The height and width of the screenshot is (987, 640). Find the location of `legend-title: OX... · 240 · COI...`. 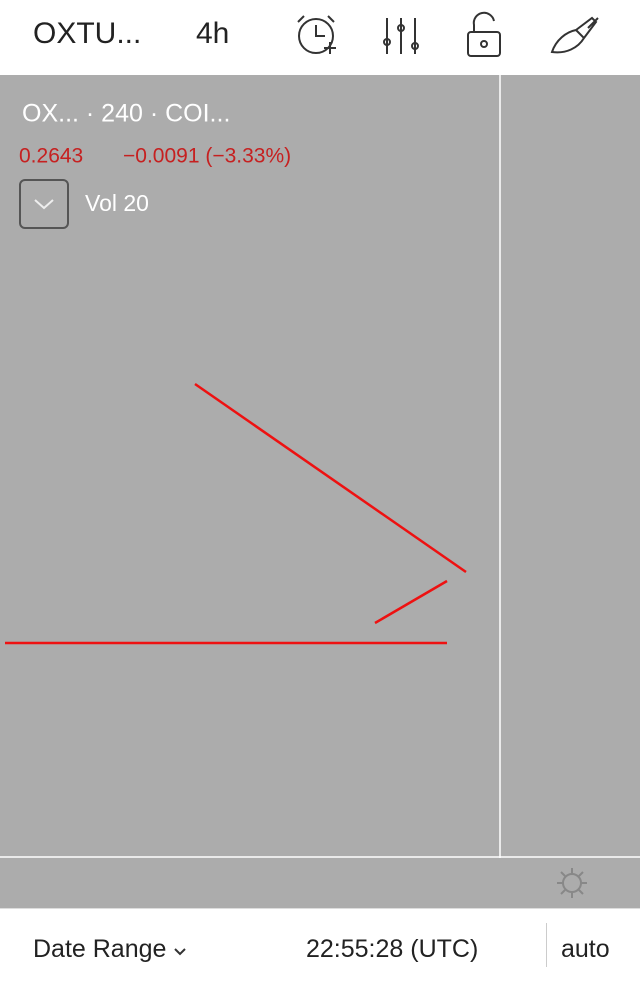

legend-title: OX... · 240 · COI... is located at coordinates (126, 114).